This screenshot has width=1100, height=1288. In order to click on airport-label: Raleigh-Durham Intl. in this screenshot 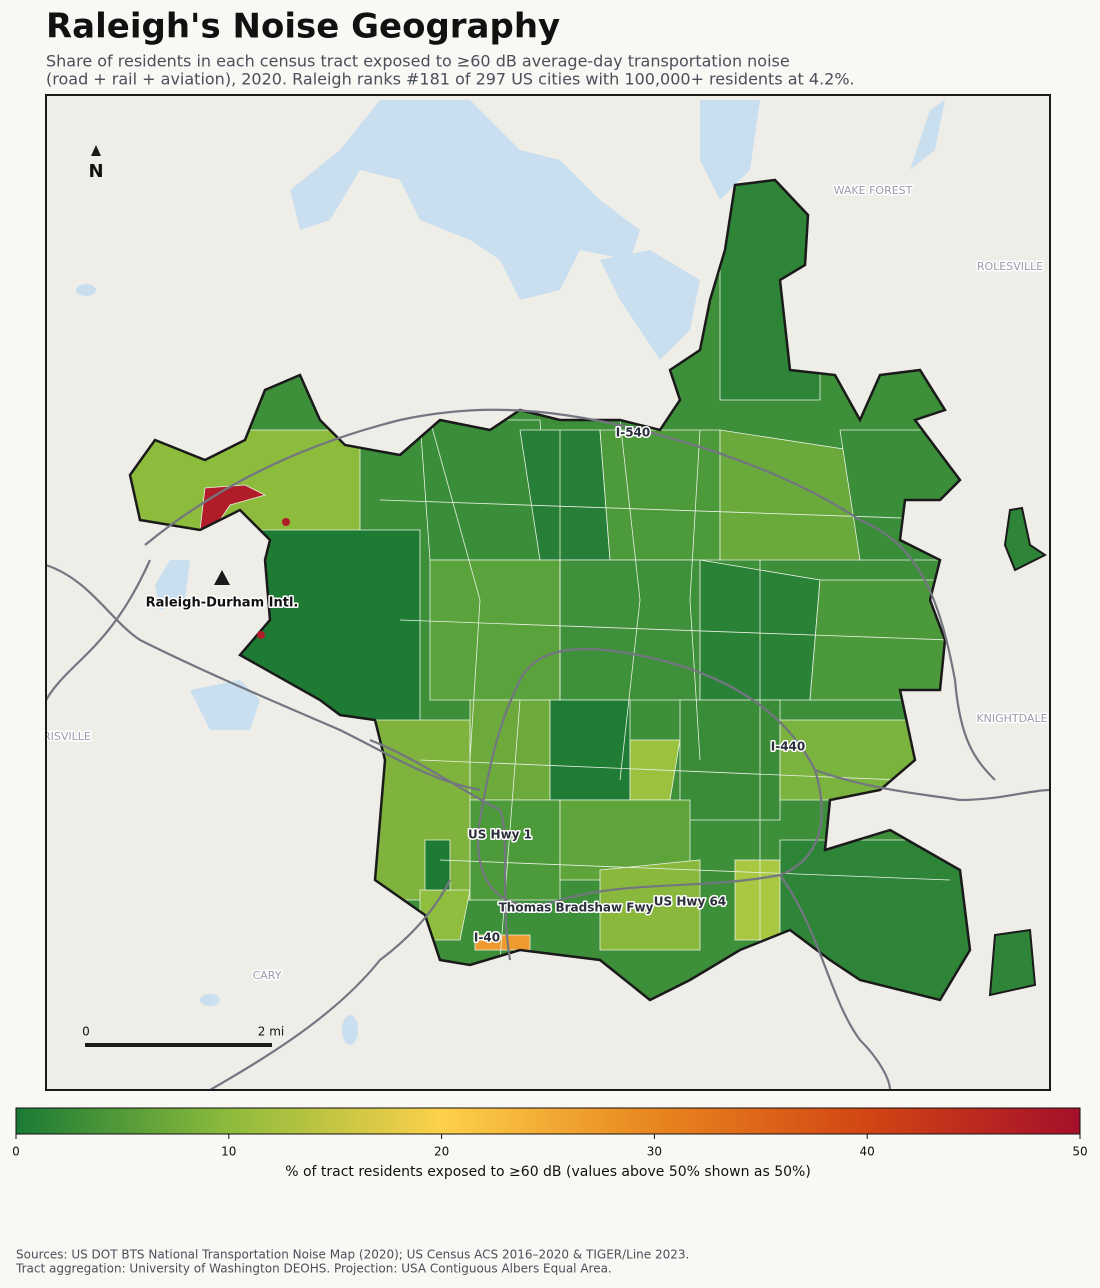, I will do `click(222, 603)`.